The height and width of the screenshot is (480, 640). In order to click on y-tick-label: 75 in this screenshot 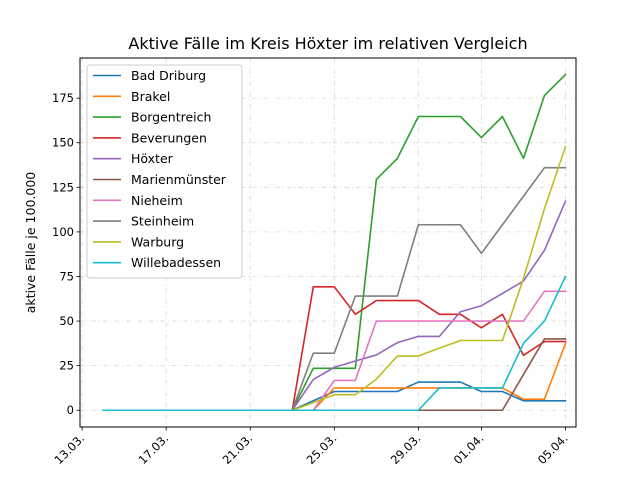, I will do `click(66, 276)`.